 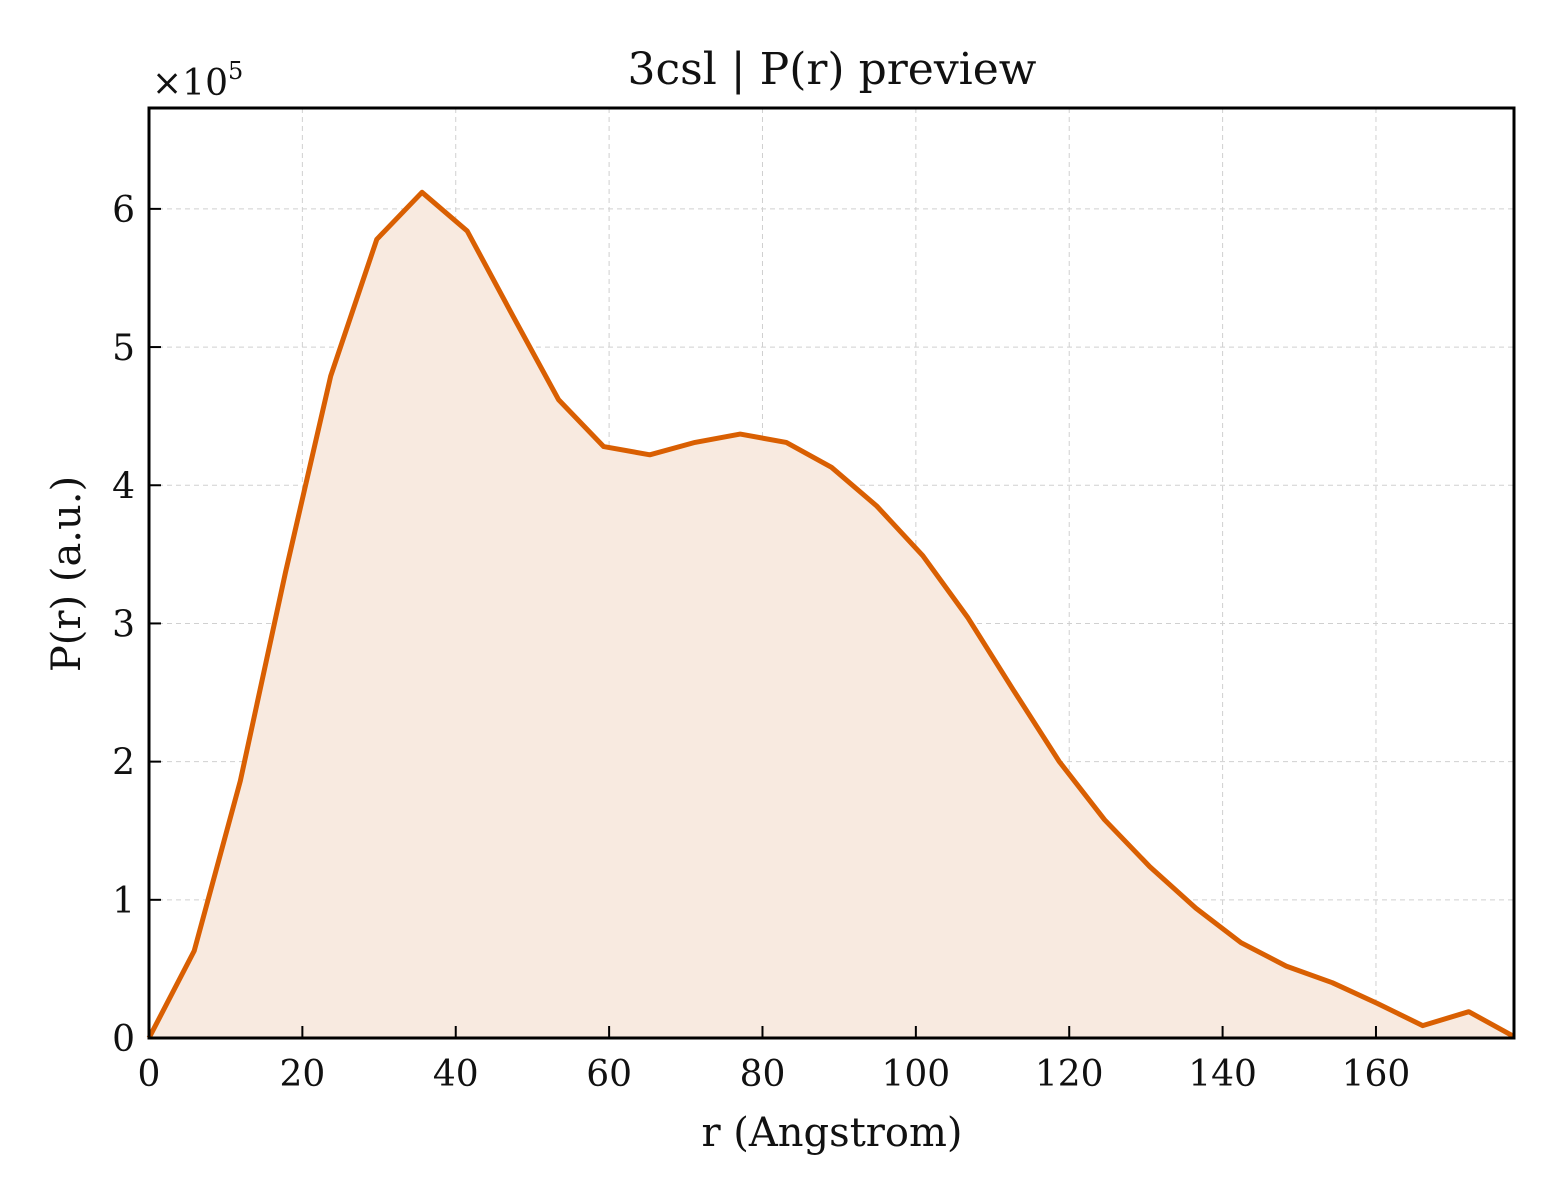 I want to click on x-tick-label: 40, so click(x=456, y=1074).